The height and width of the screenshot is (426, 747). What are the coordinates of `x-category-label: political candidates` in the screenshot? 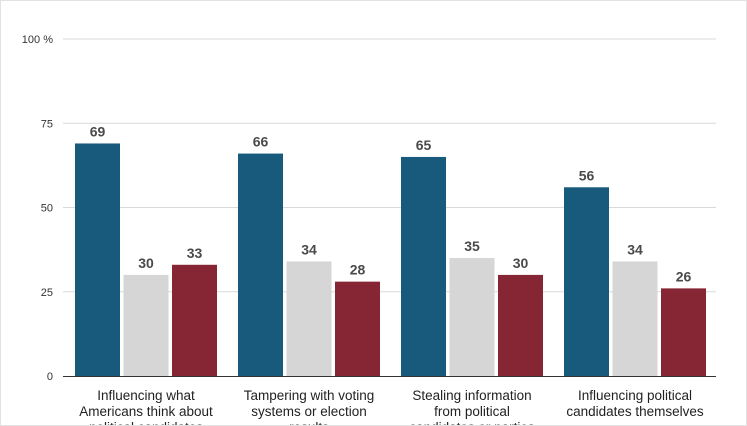 It's located at (146, 423).